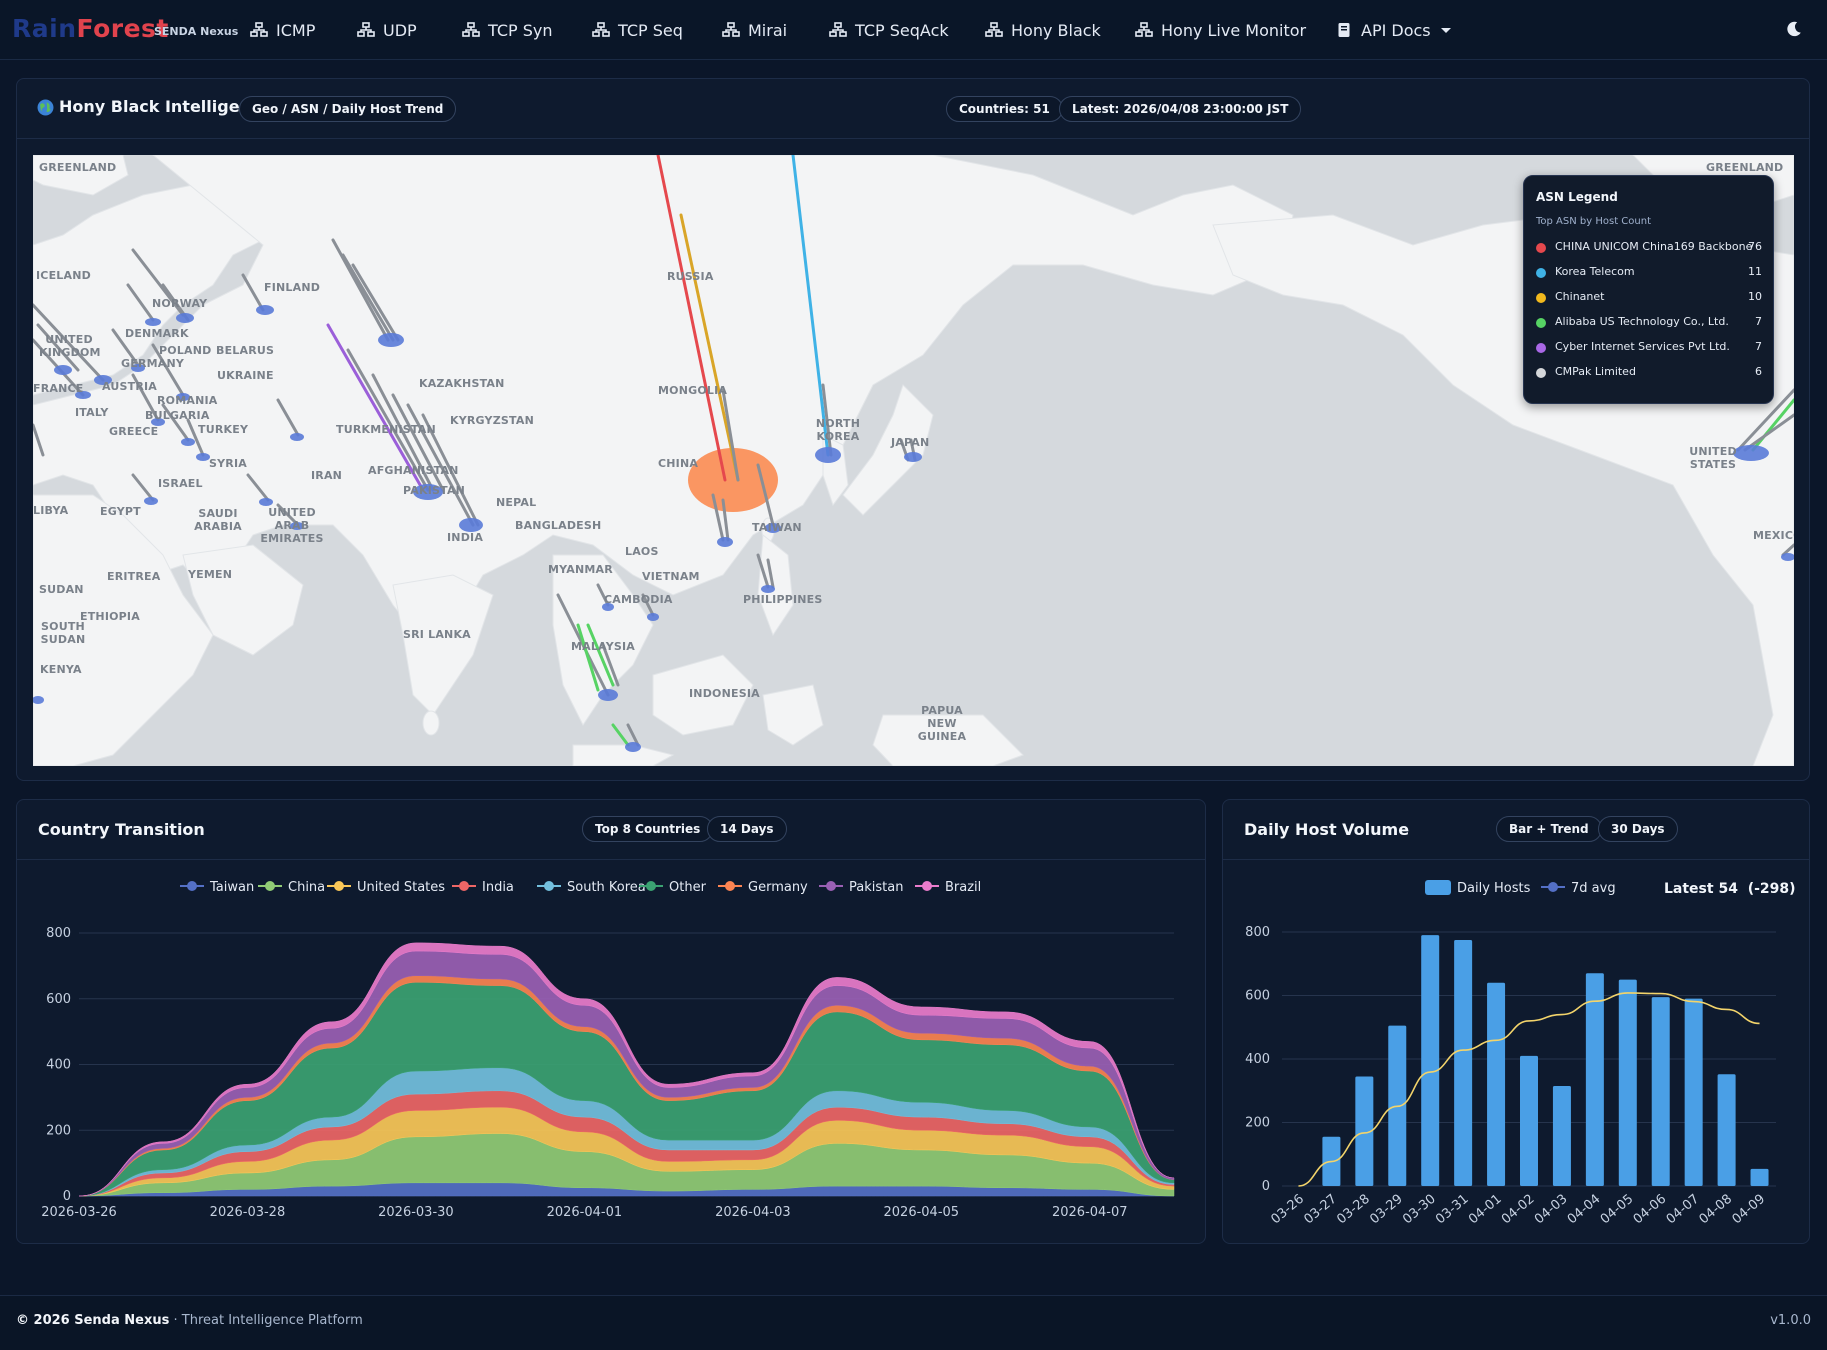  I want to click on asn-count: 11, so click(1755, 271).